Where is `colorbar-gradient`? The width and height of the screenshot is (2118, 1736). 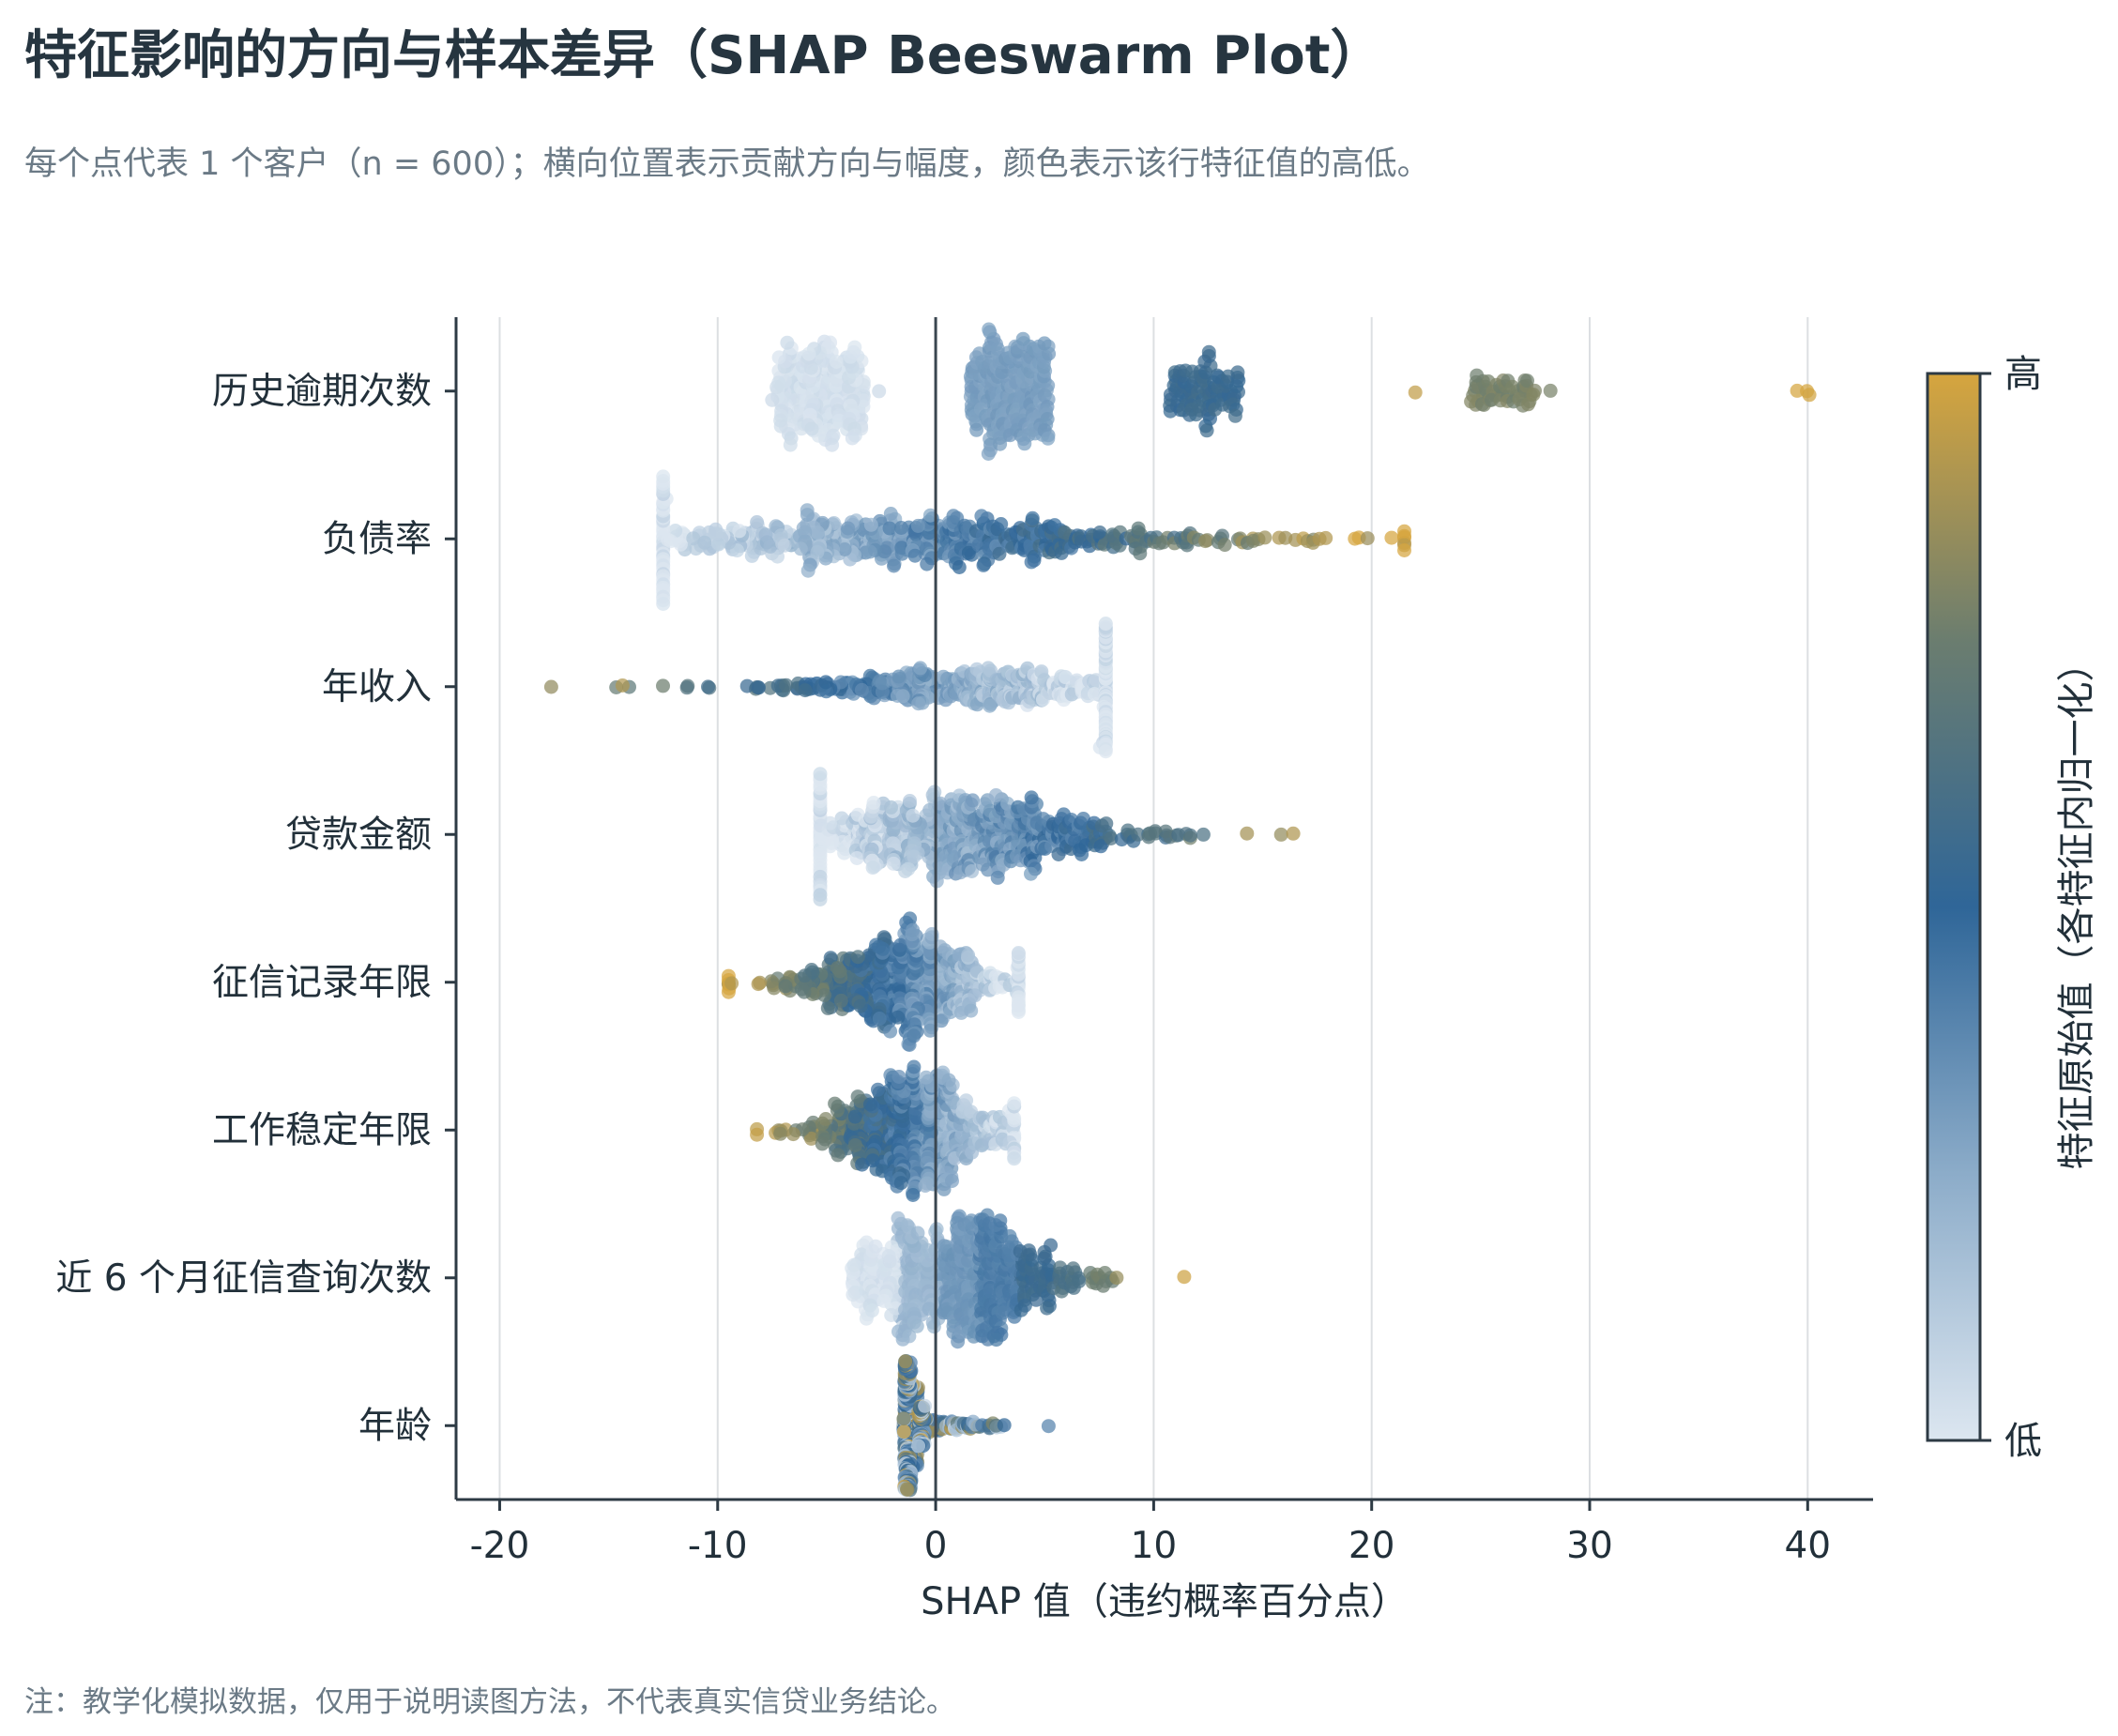
colorbar-gradient is located at coordinates (1954, 907).